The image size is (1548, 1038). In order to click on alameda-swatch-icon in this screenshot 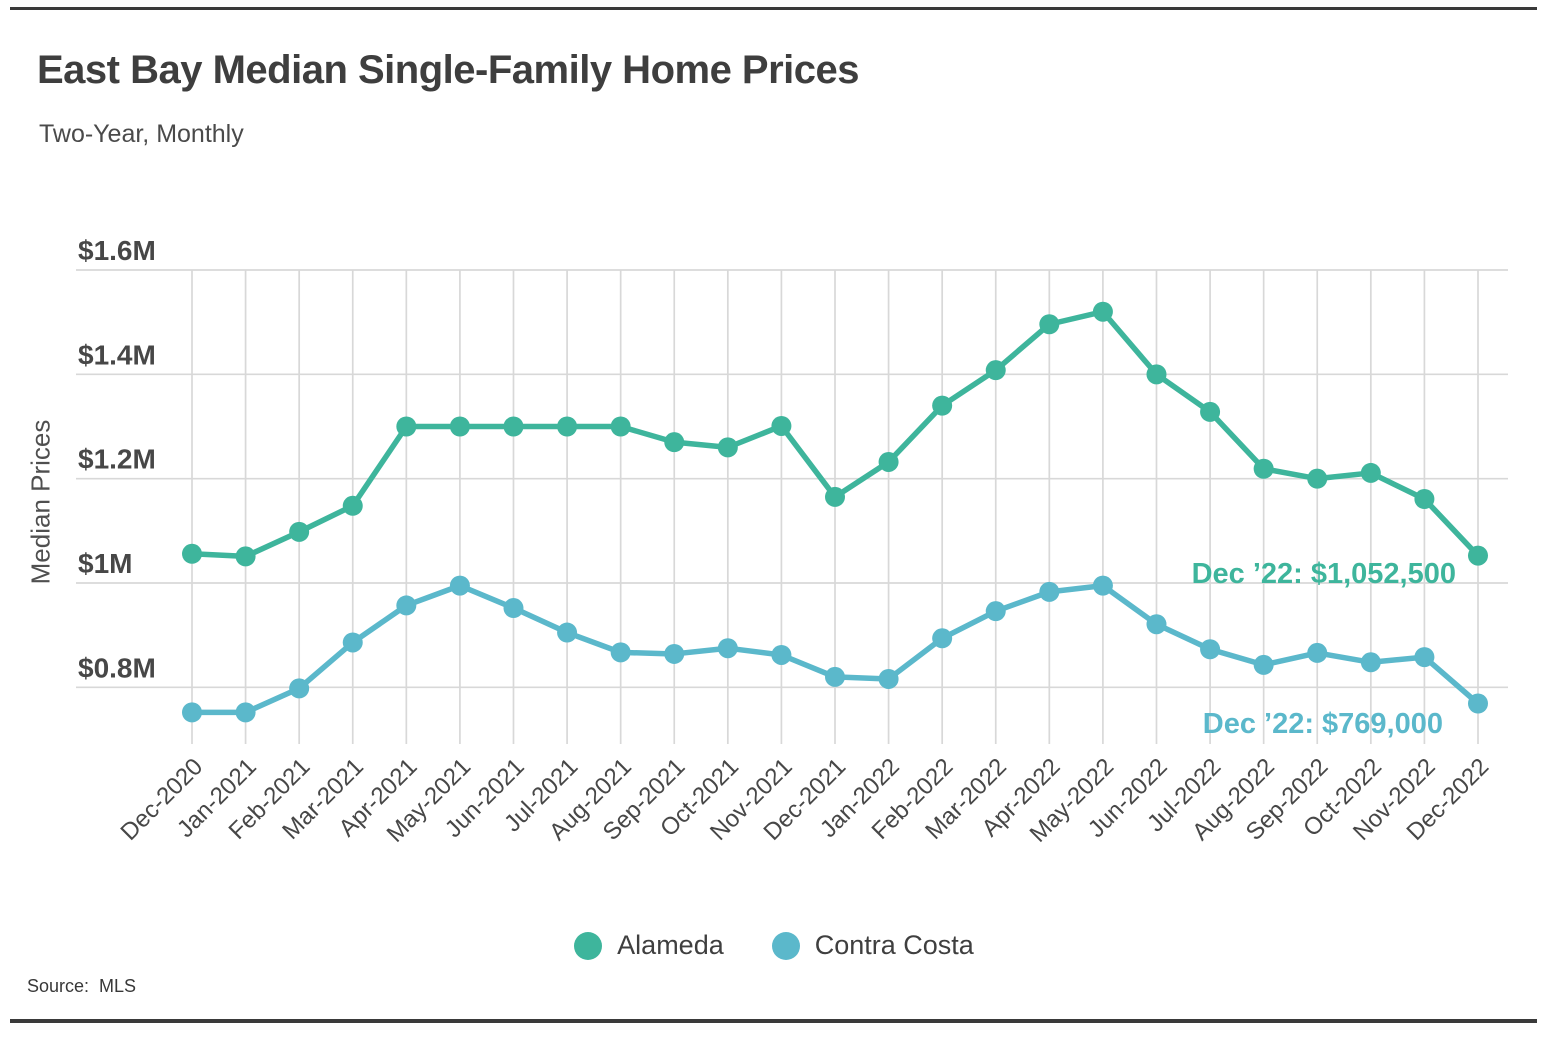, I will do `click(588, 945)`.